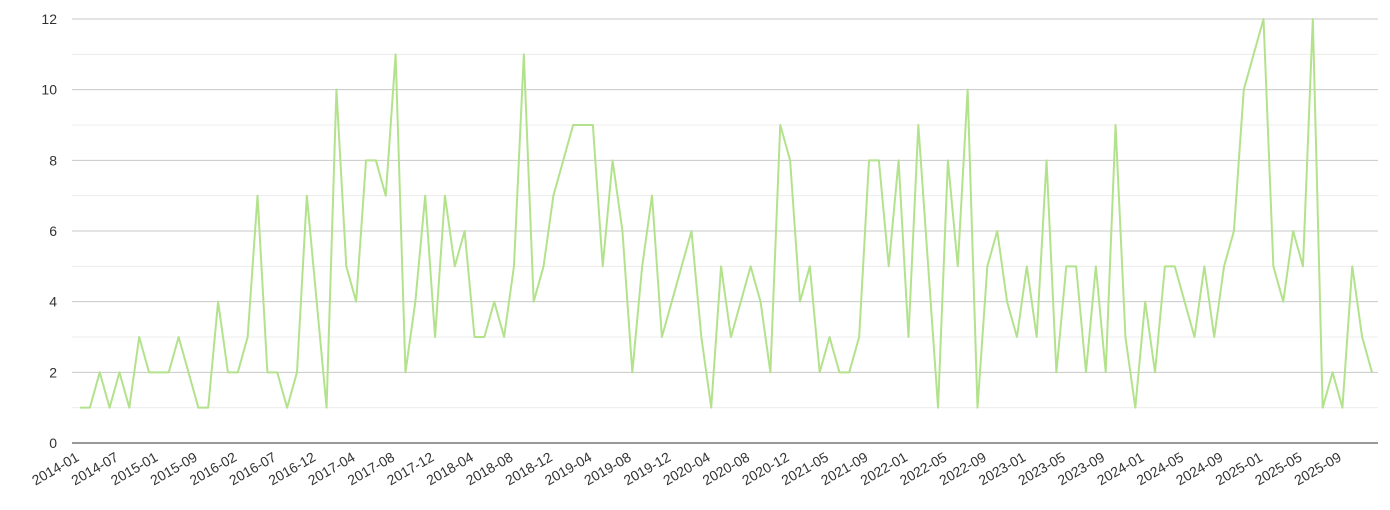  I want to click on y-tick-label: 8, so click(53, 160).